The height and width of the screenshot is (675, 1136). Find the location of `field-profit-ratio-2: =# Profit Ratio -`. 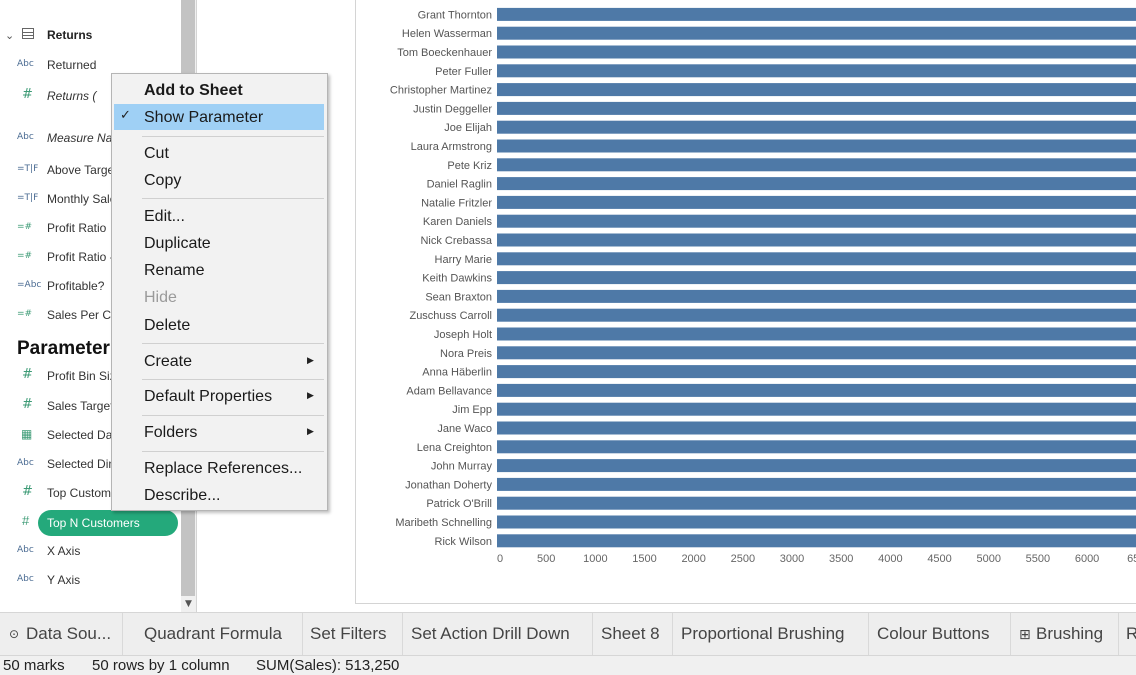

field-profit-ratio-2: =# Profit Ratio - is located at coordinates (90, 258).